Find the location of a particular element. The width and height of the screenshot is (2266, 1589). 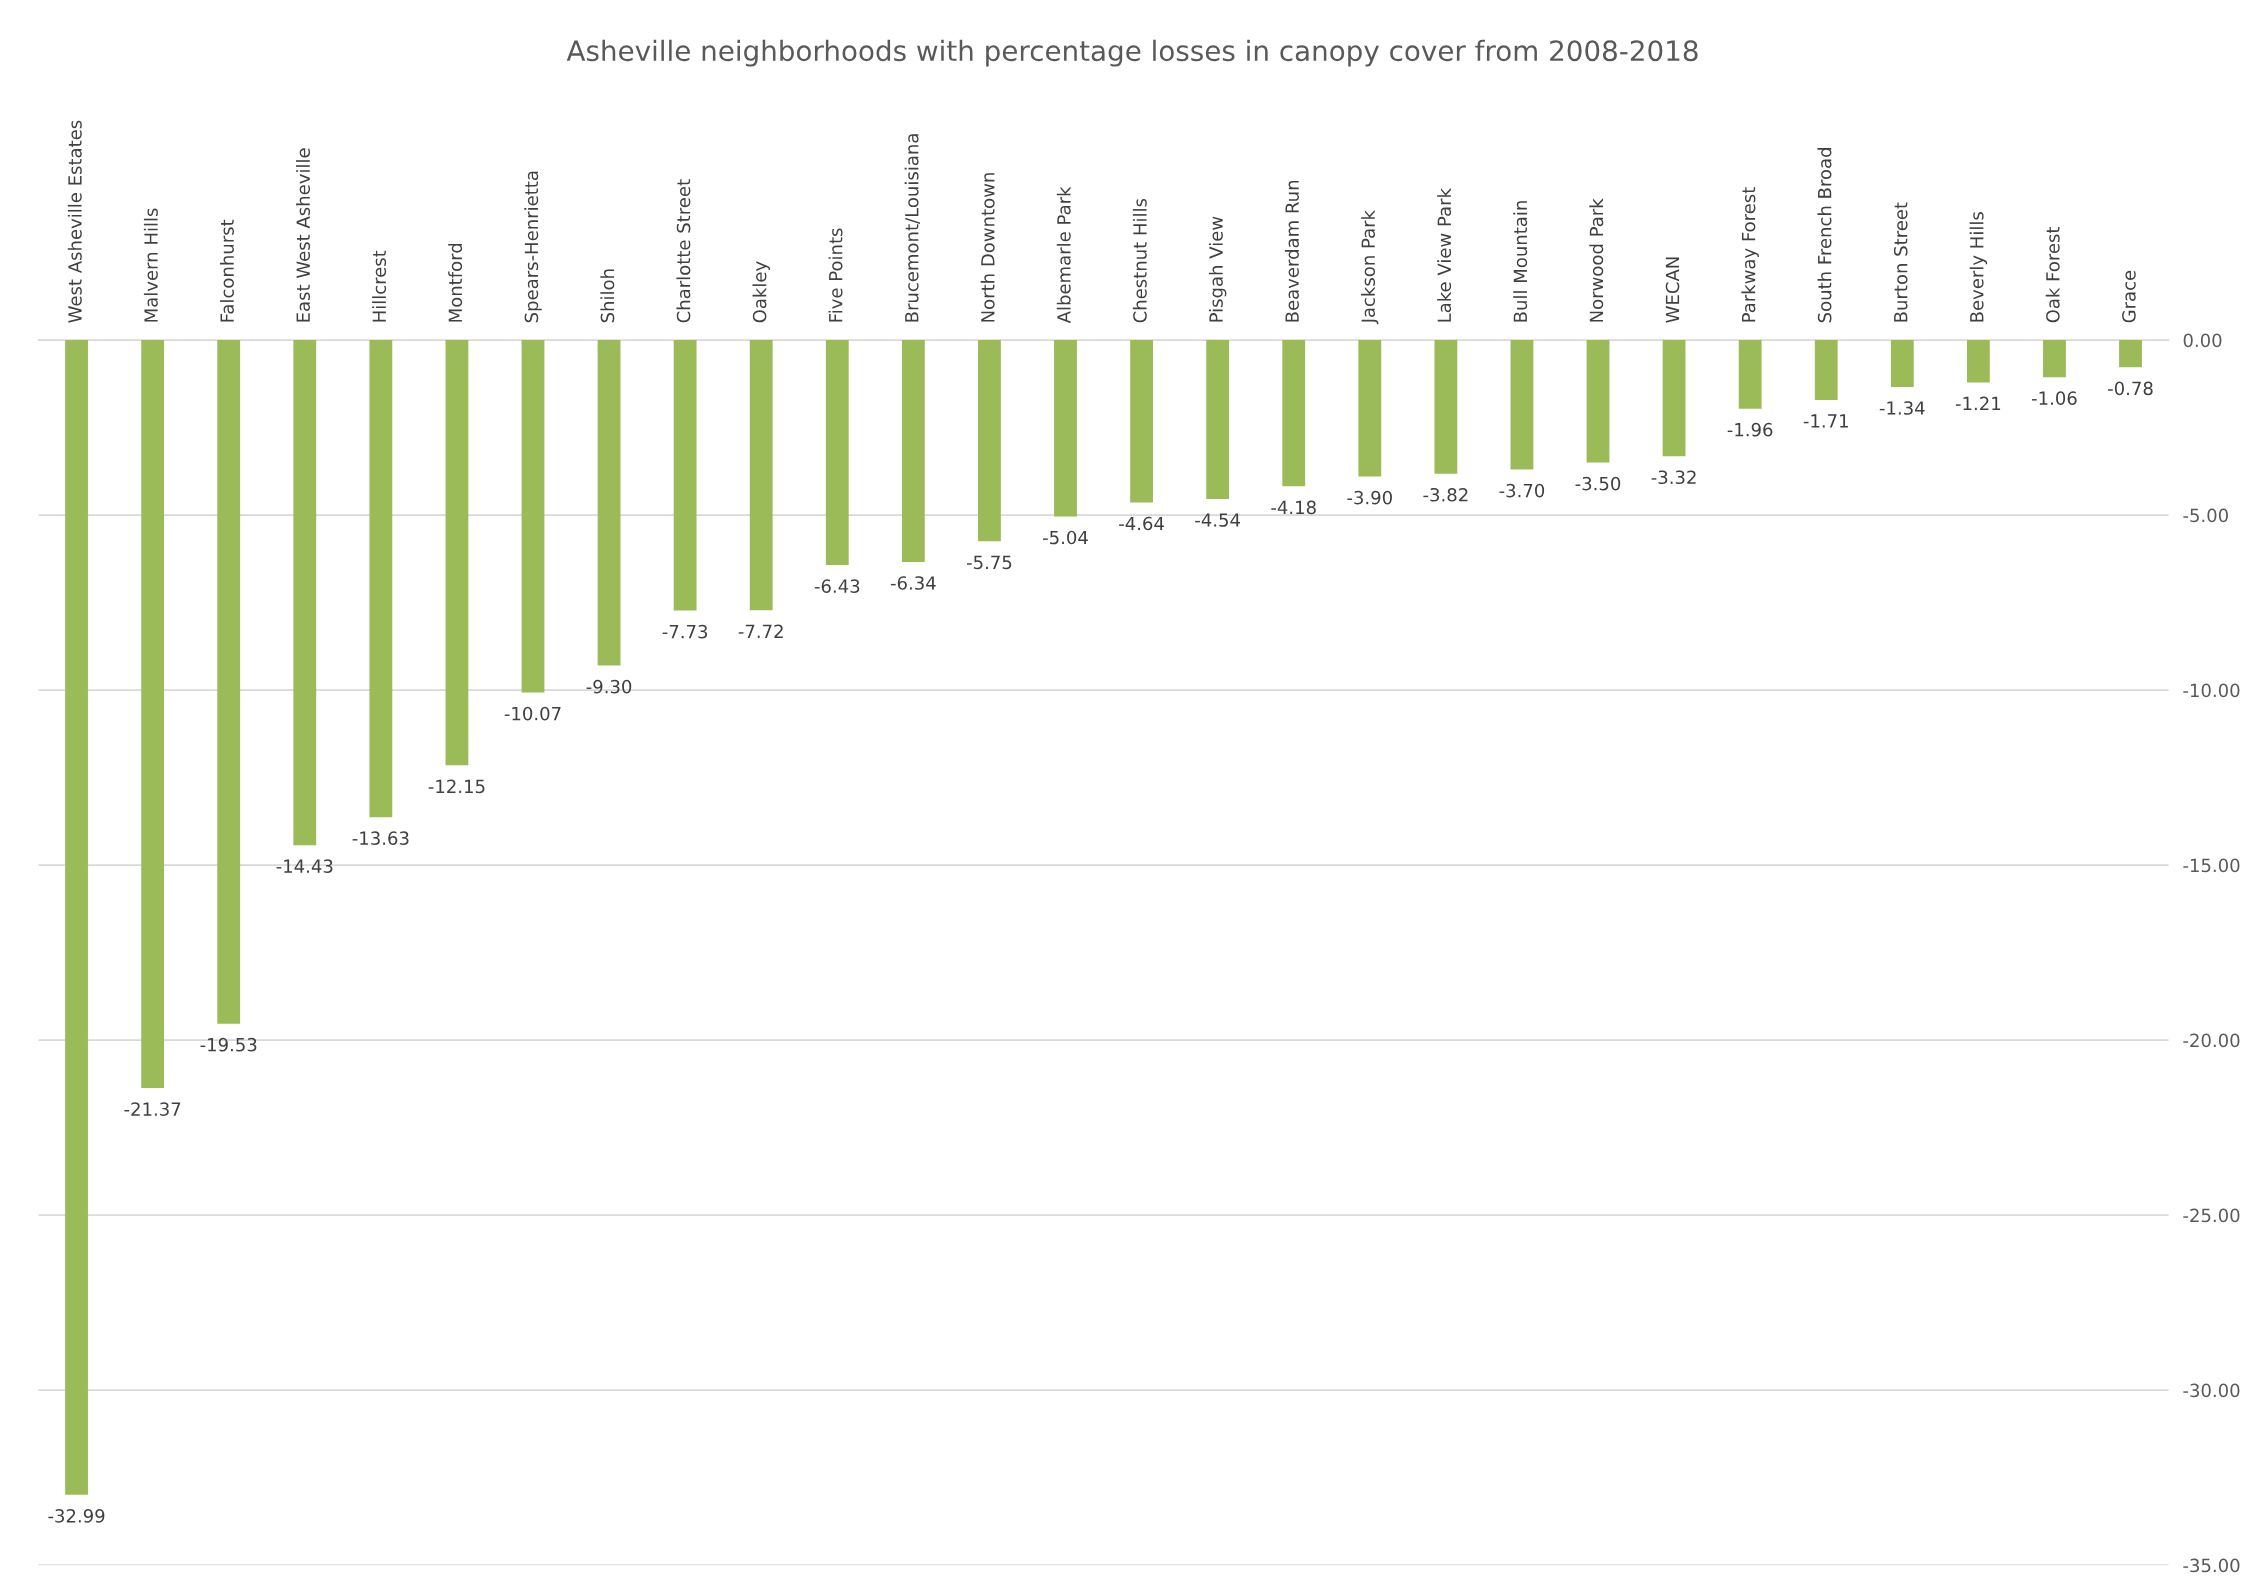

x-tick-label: Montford is located at coordinates (455, 282).